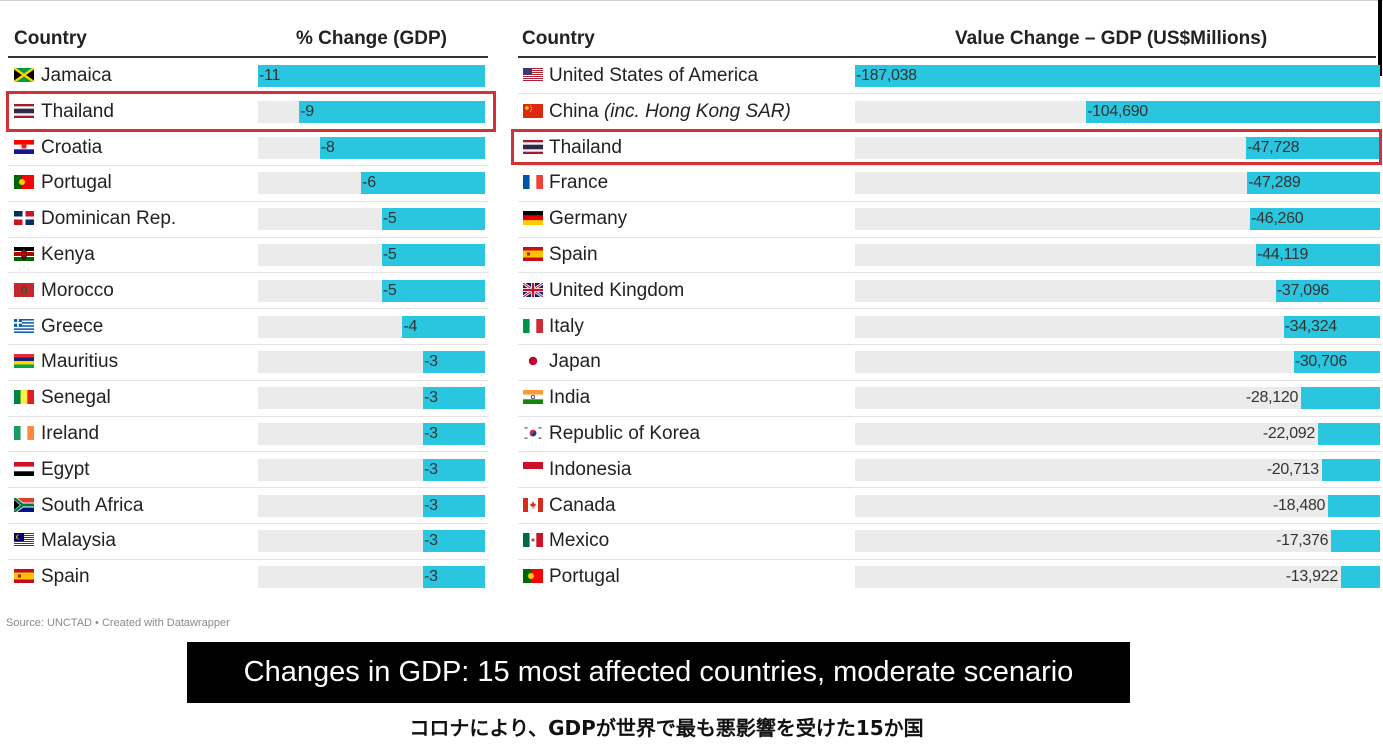  I want to click on right-value-label: -28,120, so click(1272, 398).